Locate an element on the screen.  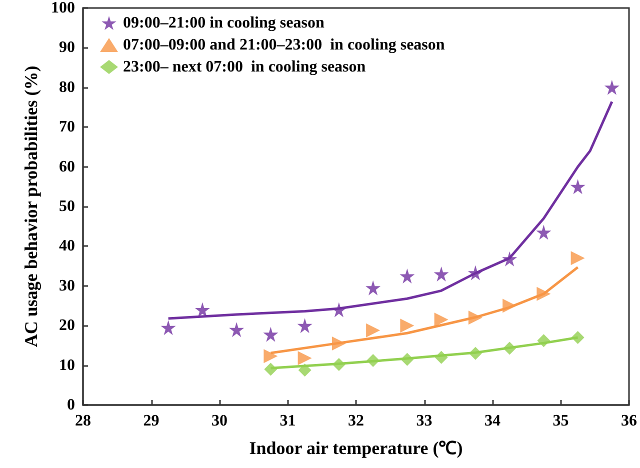
y-tick-label: 80 is located at coordinates (67, 87).